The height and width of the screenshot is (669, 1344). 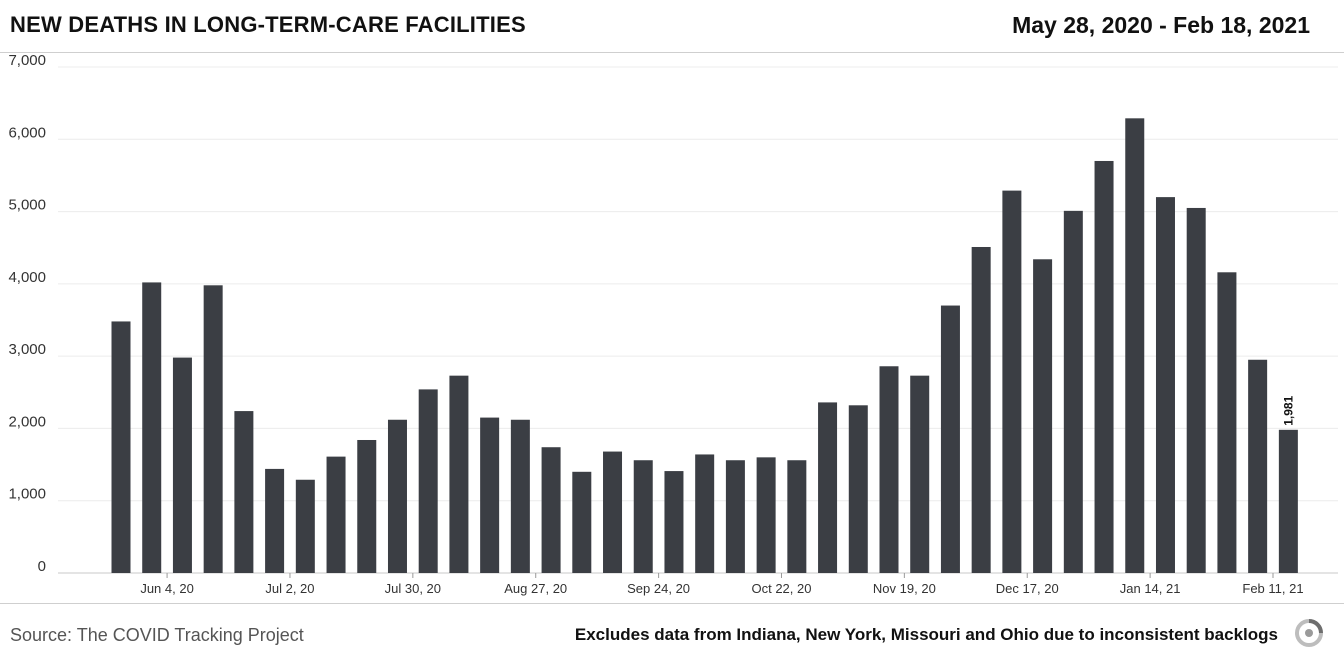 I want to click on x-tick-label: Jun 4, 20, so click(x=167, y=588).